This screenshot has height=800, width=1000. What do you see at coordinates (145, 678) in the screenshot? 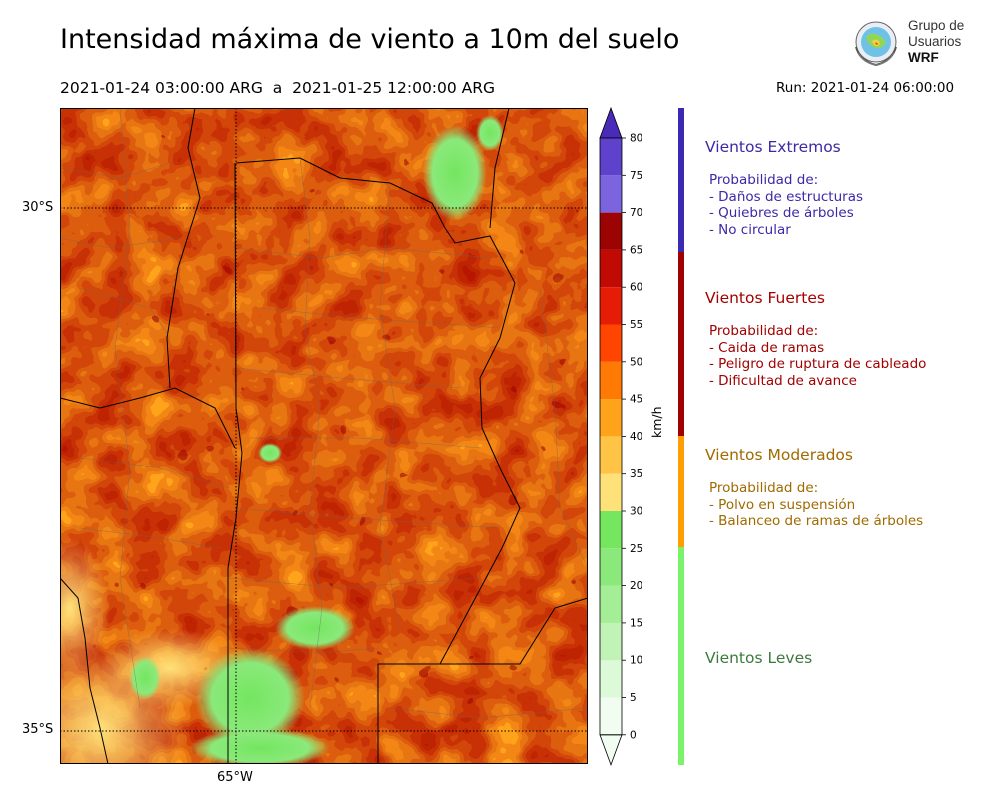
I see `light-wind-patch-southwest` at bounding box center [145, 678].